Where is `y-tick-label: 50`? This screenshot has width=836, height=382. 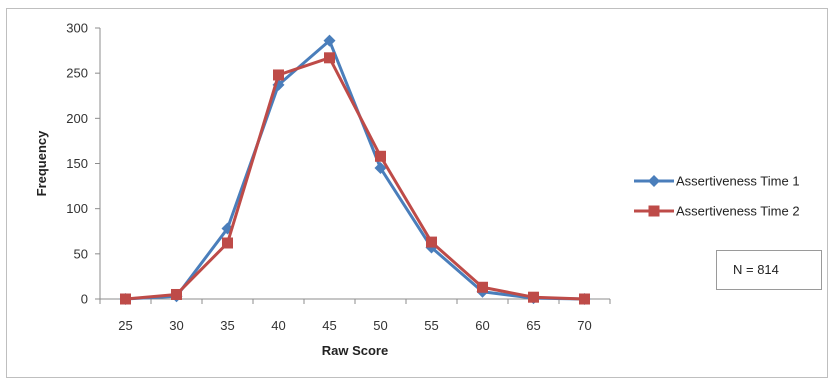
y-tick-label: 50 is located at coordinates (81, 253).